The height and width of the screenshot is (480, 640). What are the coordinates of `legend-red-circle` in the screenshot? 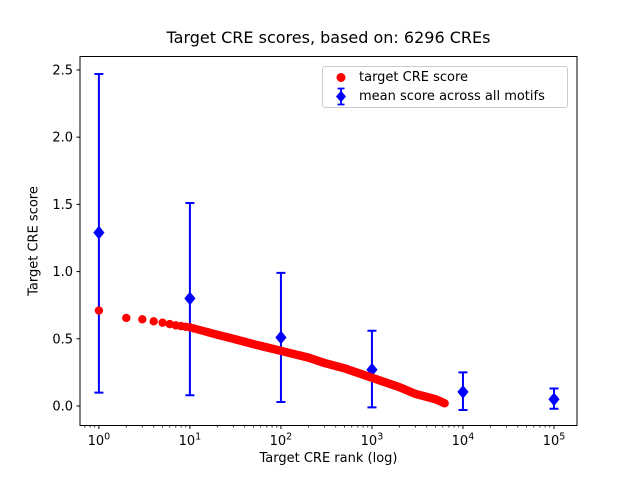 It's located at (341, 77).